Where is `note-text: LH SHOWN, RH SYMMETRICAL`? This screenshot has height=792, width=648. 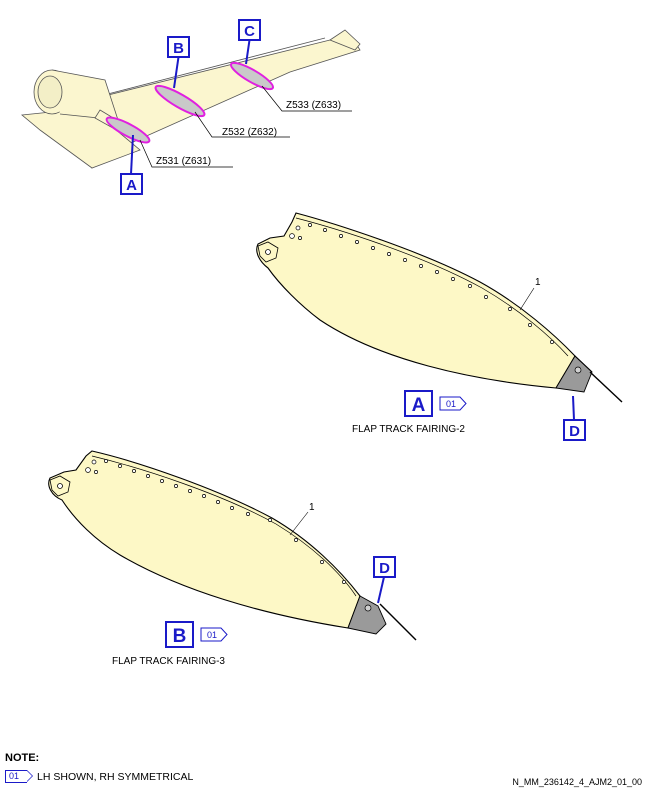 note-text: LH SHOWN, RH SYMMETRICAL is located at coordinates (115, 776).